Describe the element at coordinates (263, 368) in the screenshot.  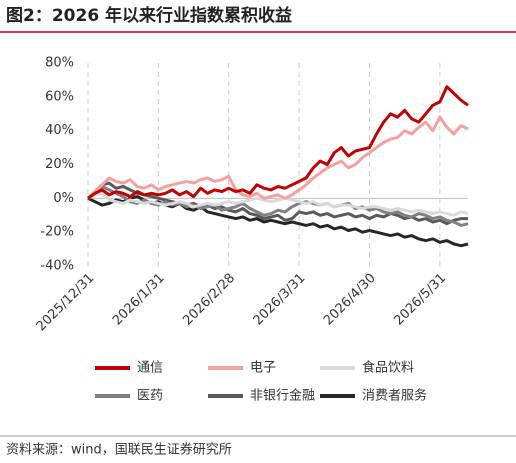
I see `legend-label: 电子` at that location.